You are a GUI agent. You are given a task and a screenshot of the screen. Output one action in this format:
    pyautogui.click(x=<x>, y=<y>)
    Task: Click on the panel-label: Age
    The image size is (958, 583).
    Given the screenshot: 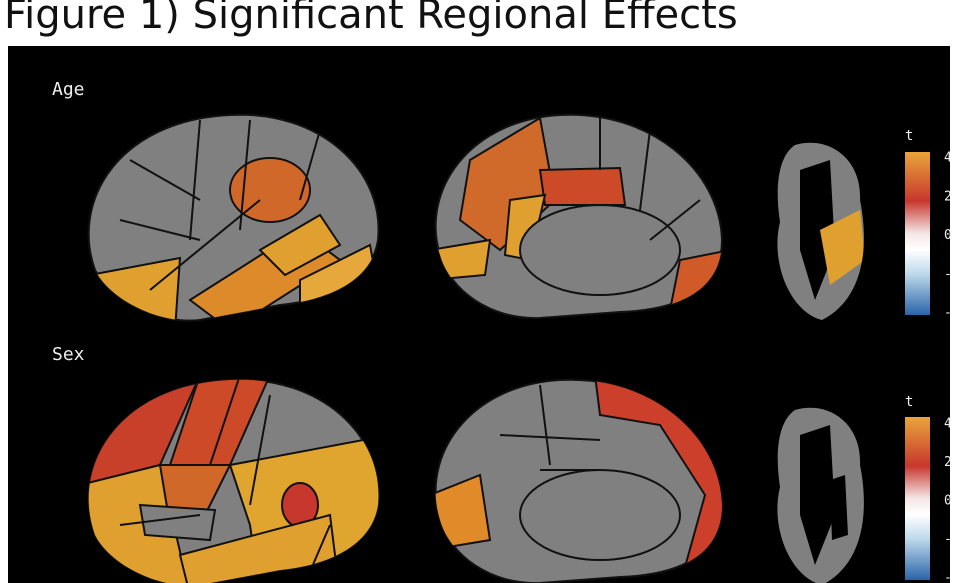 What is the action you would take?
    pyautogui.click(x=68, y=89)
    